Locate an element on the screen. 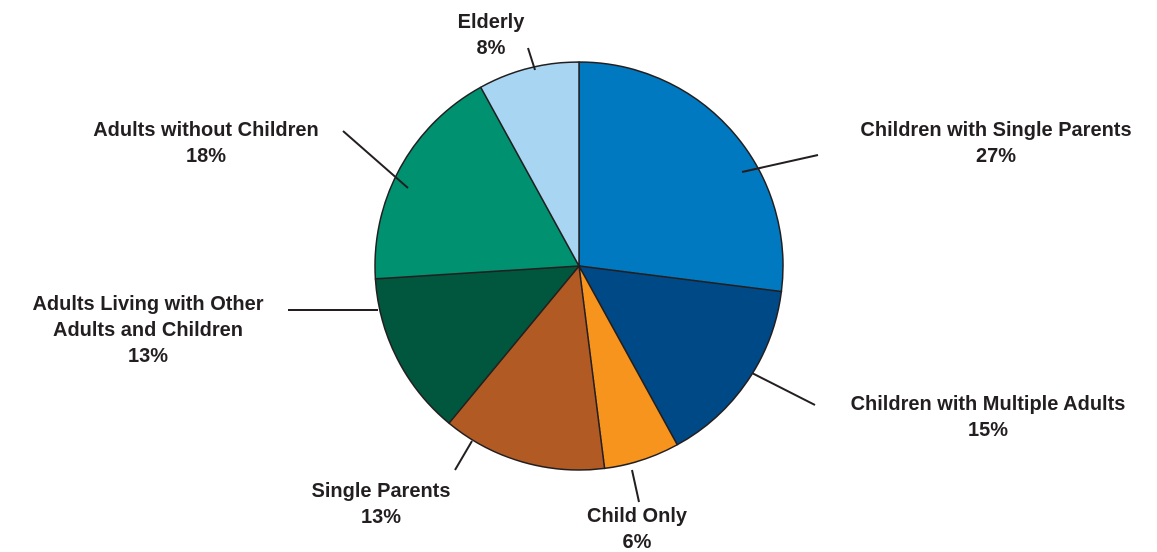  slice-value-label: 27% is located at coordinates (996, 156).